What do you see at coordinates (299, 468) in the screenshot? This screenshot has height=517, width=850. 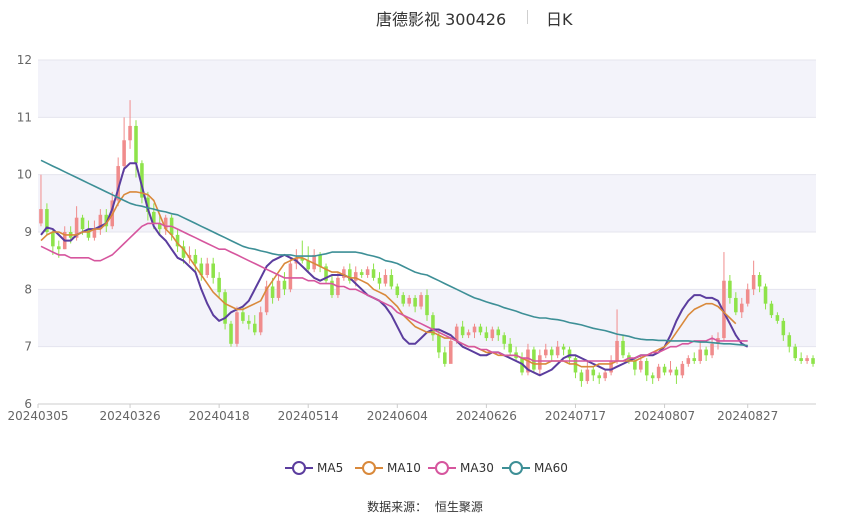 I see `legend-ma5-icon` at bounding box center [299, 468].